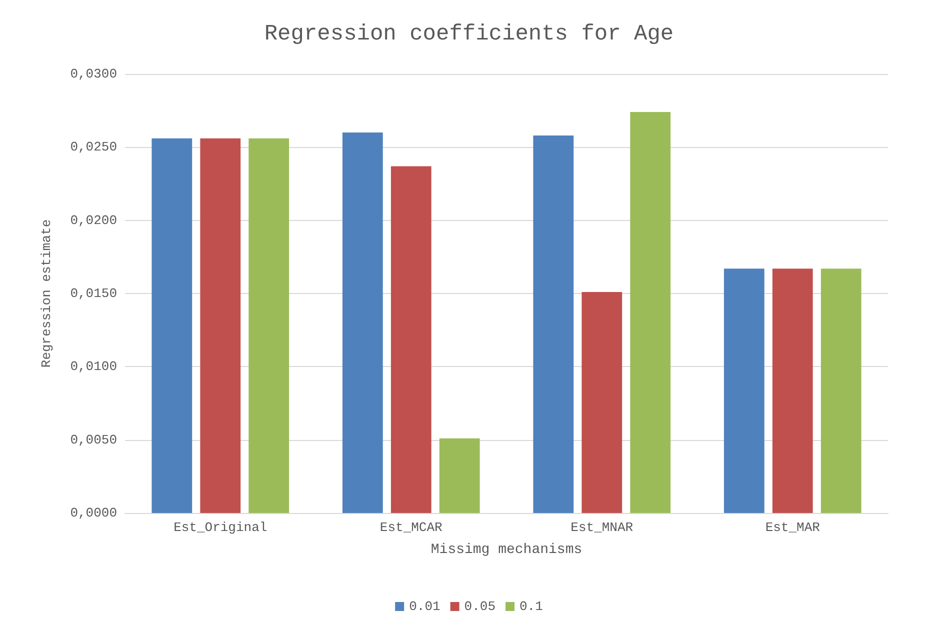 The width and height of the screenshot is (938, 630). What do you see at coordinates (93, 293) in the screenshot?
I see `y-tick-label: 0,0150` at bounding box center [93, 293].